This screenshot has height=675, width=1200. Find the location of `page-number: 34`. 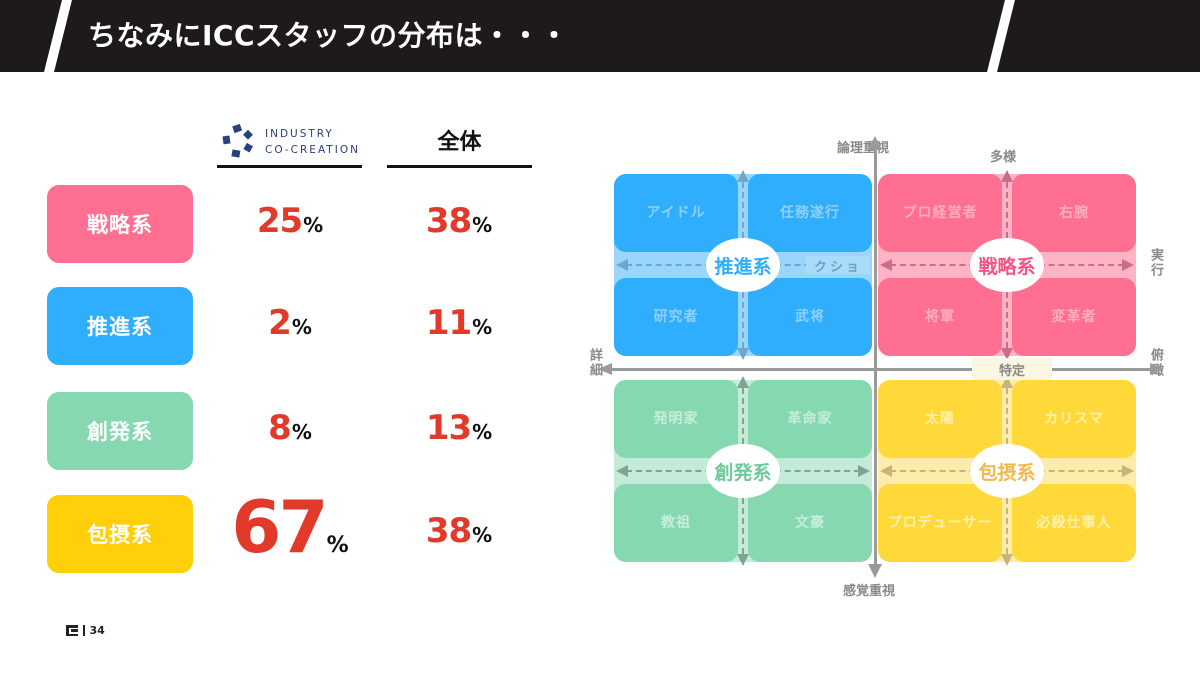

page-number: 34 is located at coordinates (97, 630).